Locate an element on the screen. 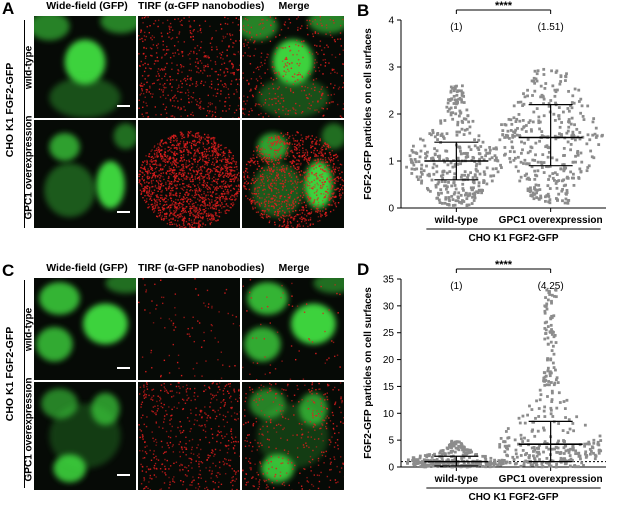 This screenshot has width=617, height=511. y-tick-label: 4 is located at coordinates (391, 21).